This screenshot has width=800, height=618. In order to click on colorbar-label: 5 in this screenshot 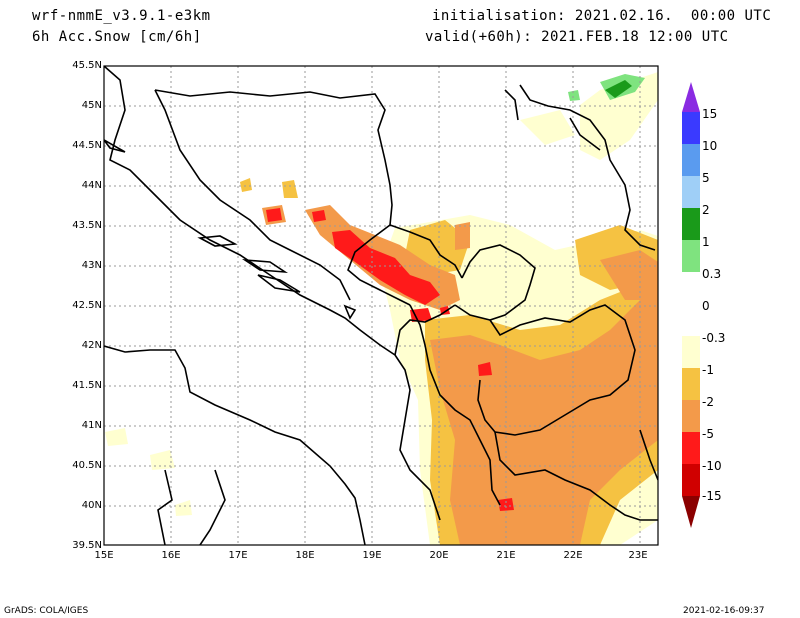, I will do `click(706, 178)`.